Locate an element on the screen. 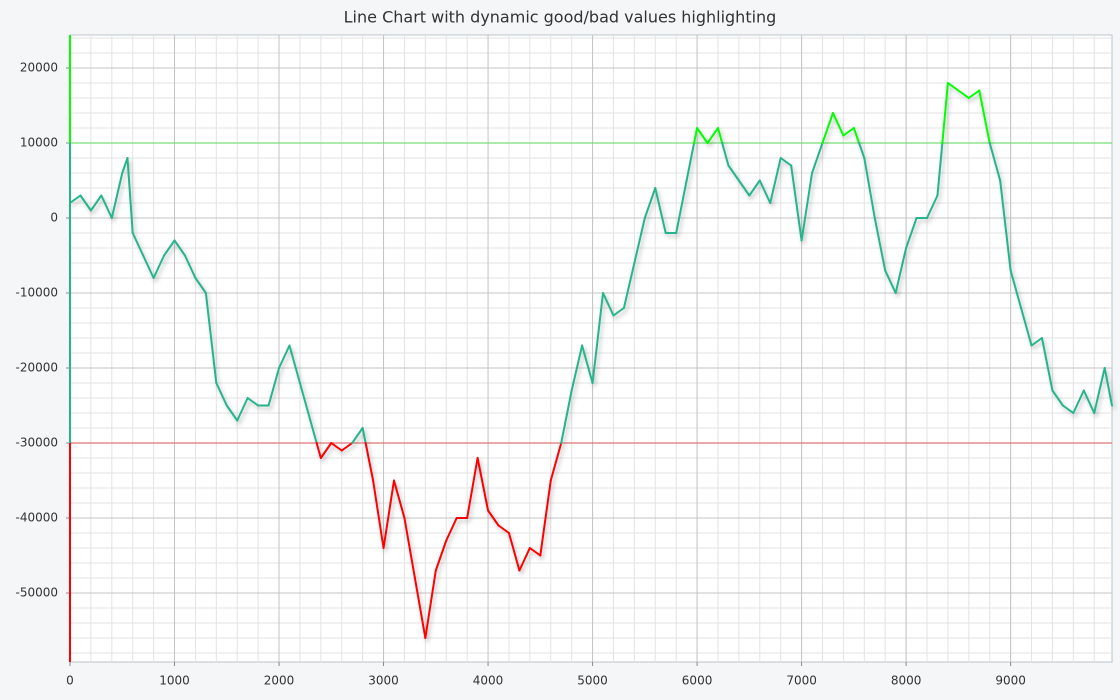 This screenshot has width=1120, height=700. x-tick-label: 7000 is located at coordinates (801, 681).